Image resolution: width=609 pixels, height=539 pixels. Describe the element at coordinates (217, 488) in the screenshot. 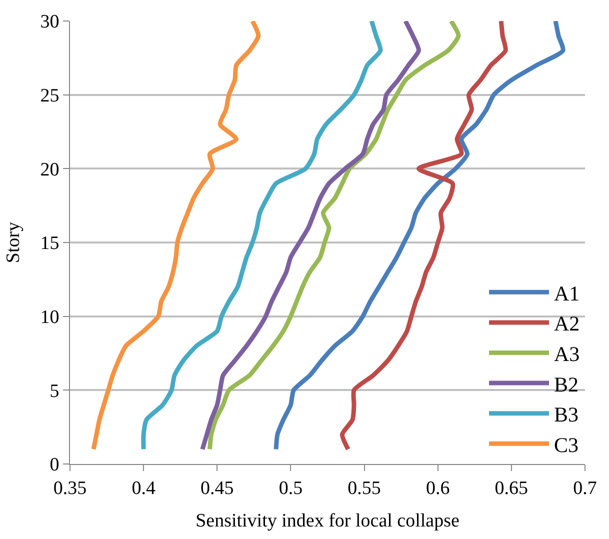

I see `x-tick-label: 0.45` at that location.